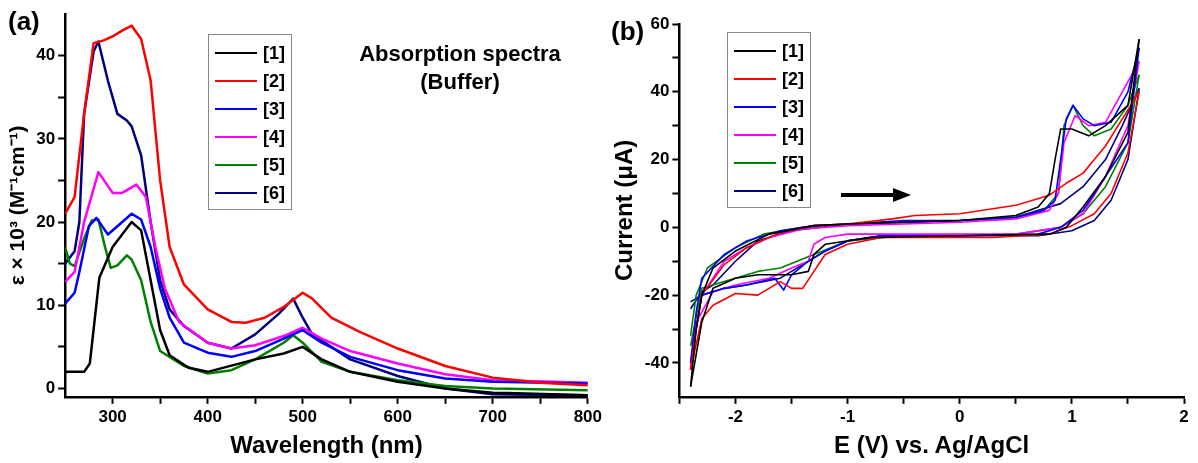 The width and height of the screenshot is (1198, 463). What do you see at coordinates (24, 21) in the screenshot?
I see `text: (a)` at bounding box center [24, 21].